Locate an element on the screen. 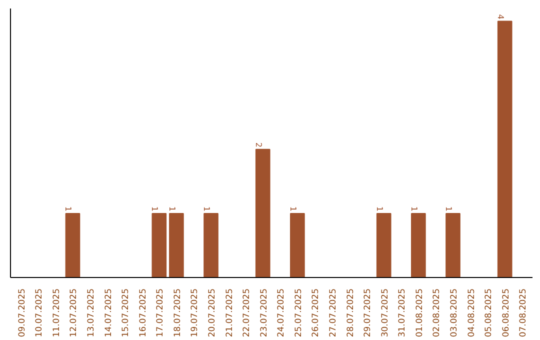 This screenshot has width=540, height=340. x-tick-label: 26.07.2025 is located at coordinates (316, 313).